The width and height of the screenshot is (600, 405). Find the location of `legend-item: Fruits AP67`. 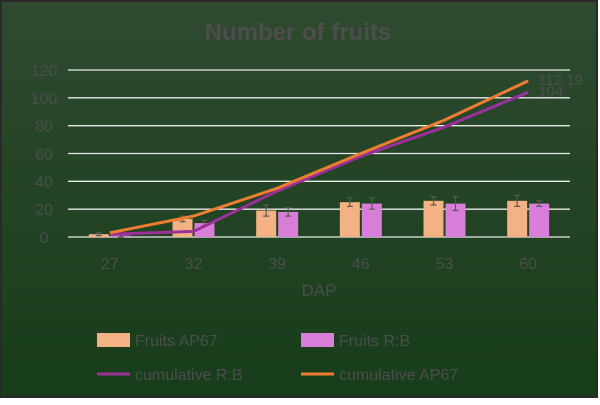

legend-item: Fruits AP67 is located at coordinates (157, 341).